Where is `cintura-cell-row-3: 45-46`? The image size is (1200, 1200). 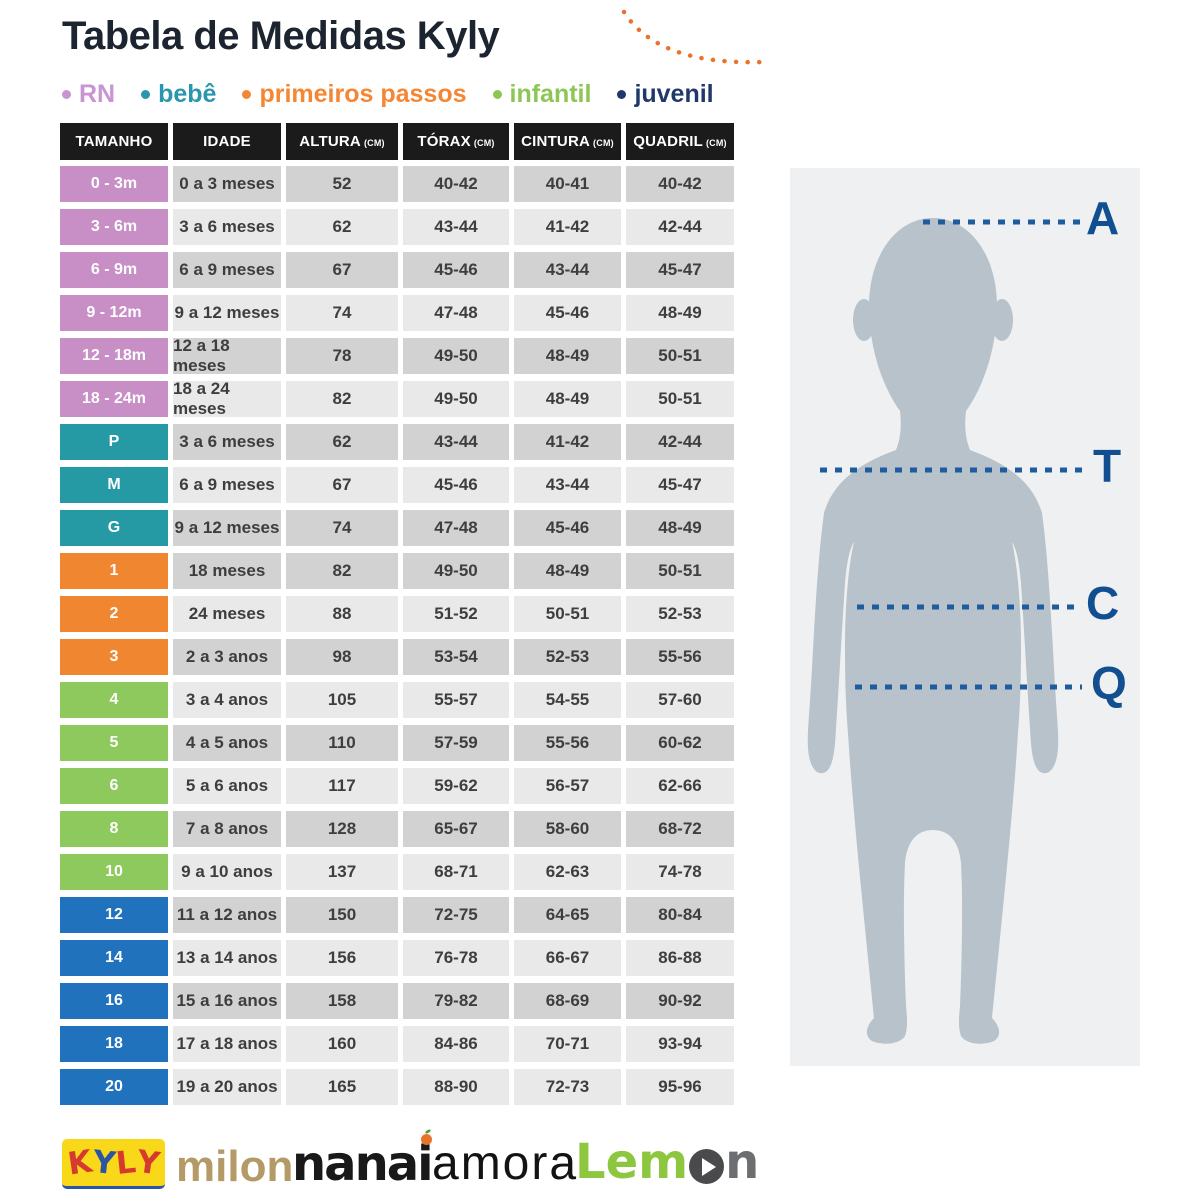 cintura-cell-row-3: 45-46 is located at coordinates (567, 313).